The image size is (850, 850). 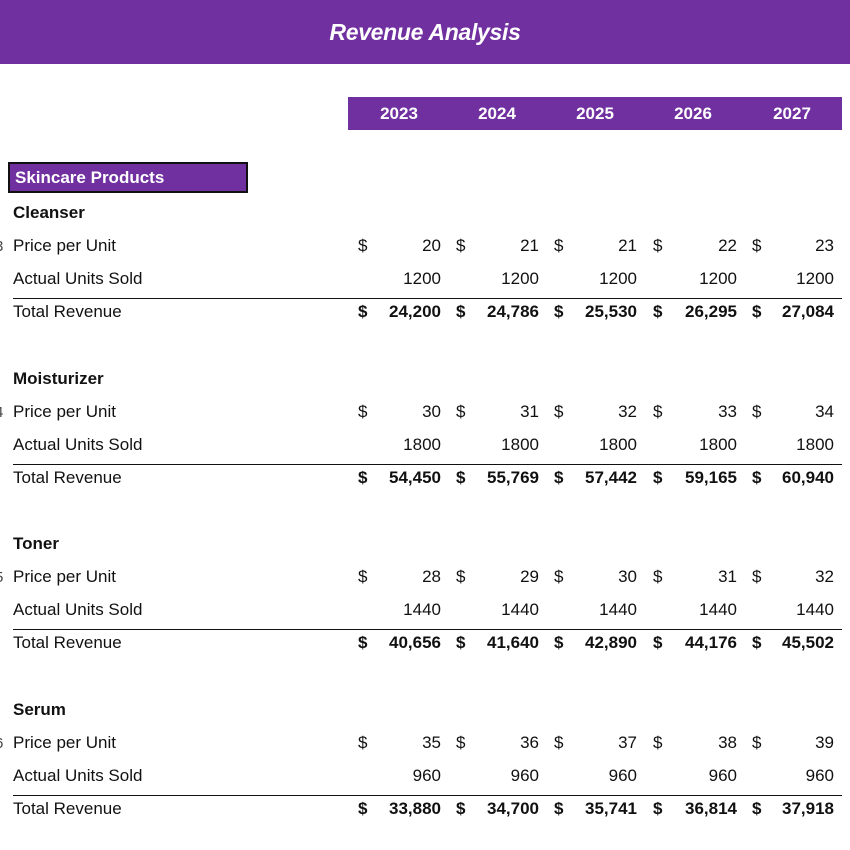 I want to click on table-cell: 28, so click(x=431, y=576).